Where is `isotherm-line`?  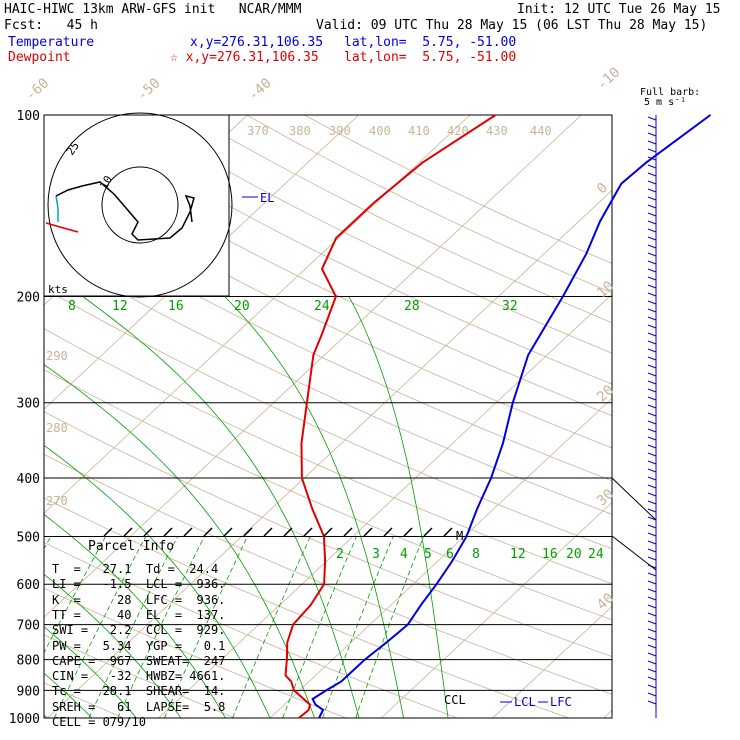
isotherm-line is located at coordinates (727, 416).